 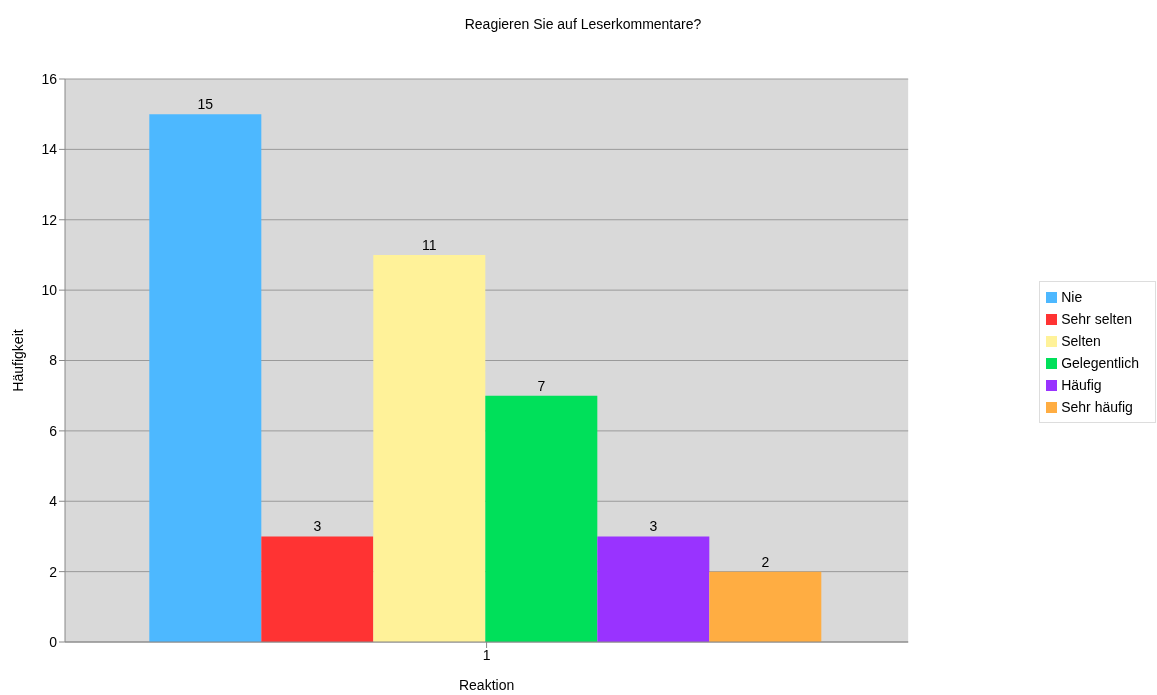 What do you see at coordinates (53, 501) in the screenshot?
I see `y-tick-label: 4` at bounding box center [53, 501].